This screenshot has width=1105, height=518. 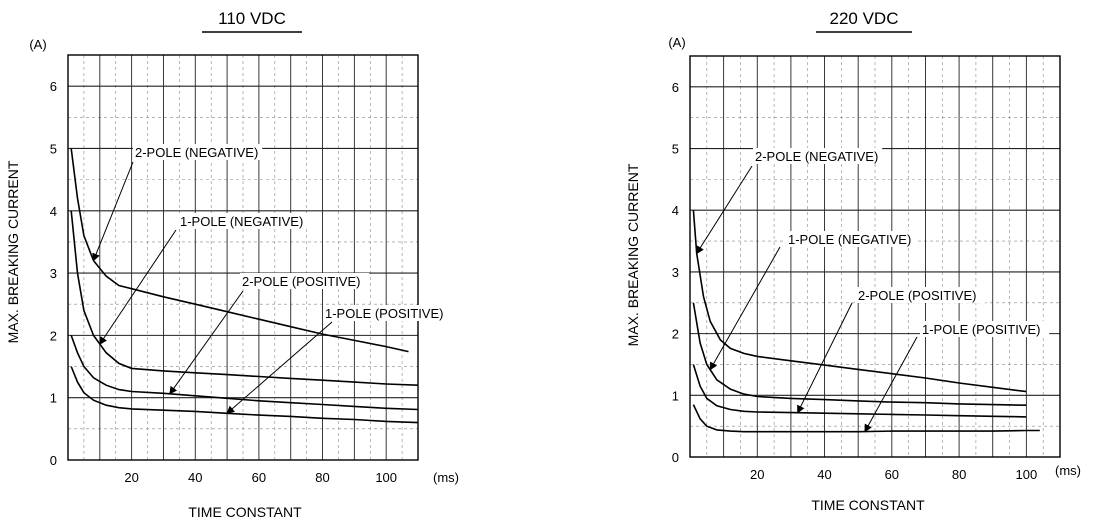 What do you see at coordinates (864, 18) in the screenshot?
I see `chart-title: 220 VDC` at bounding box center [864, 18].